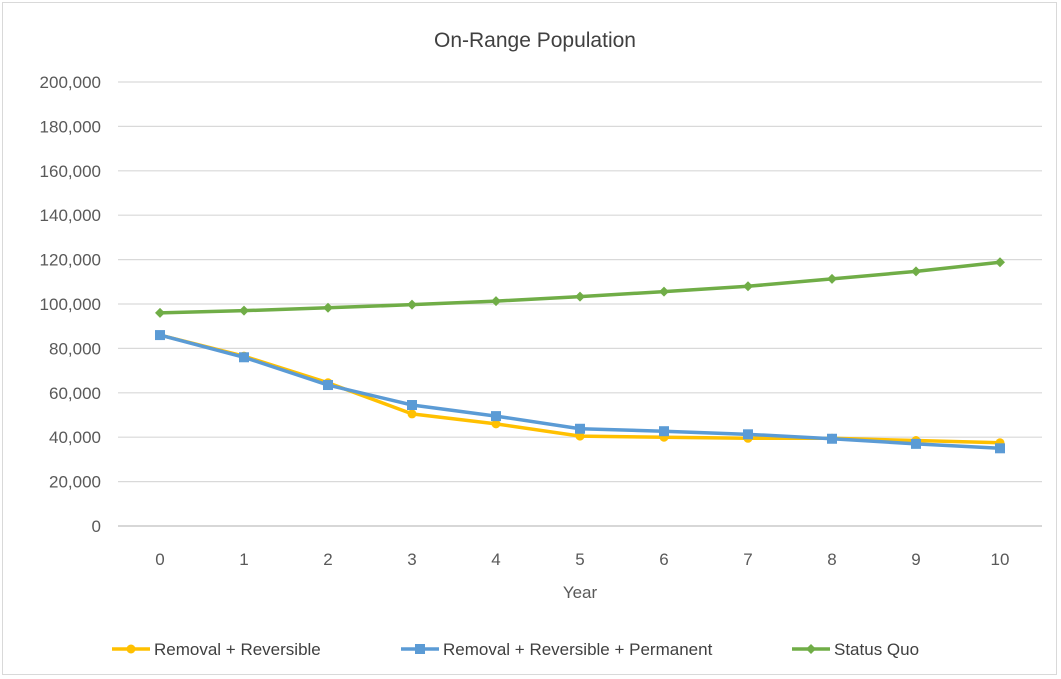 Image resolution: width=1061 pixels, height=679 pixels. Describe the element at coordinates (578, 649) in the screenshot. I see `legend-label: Removal + Reversible + Permanent` at that location.